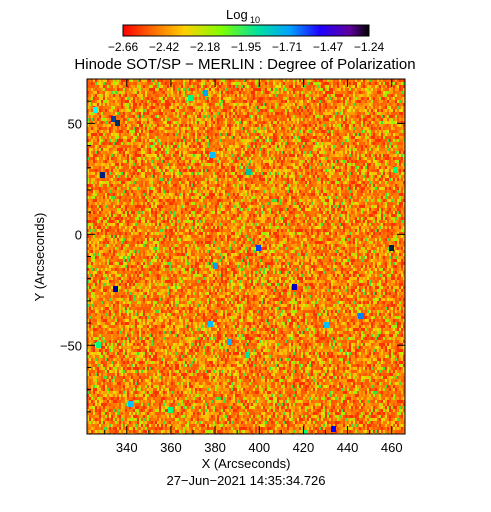 This screenshot has height=512, width=491. I want to click on x-tick-label: 440, so click(348, 447).